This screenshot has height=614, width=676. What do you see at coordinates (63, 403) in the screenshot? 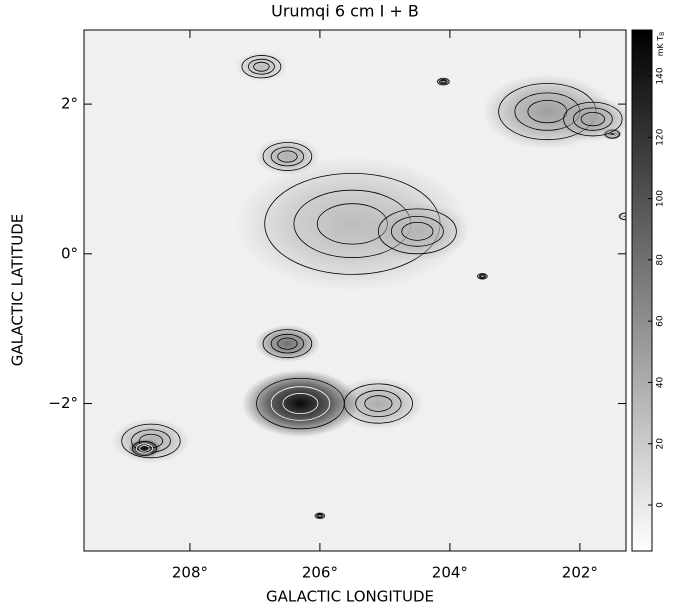
I see `y-tick-label: −2°` at bounding box center [63, 403].